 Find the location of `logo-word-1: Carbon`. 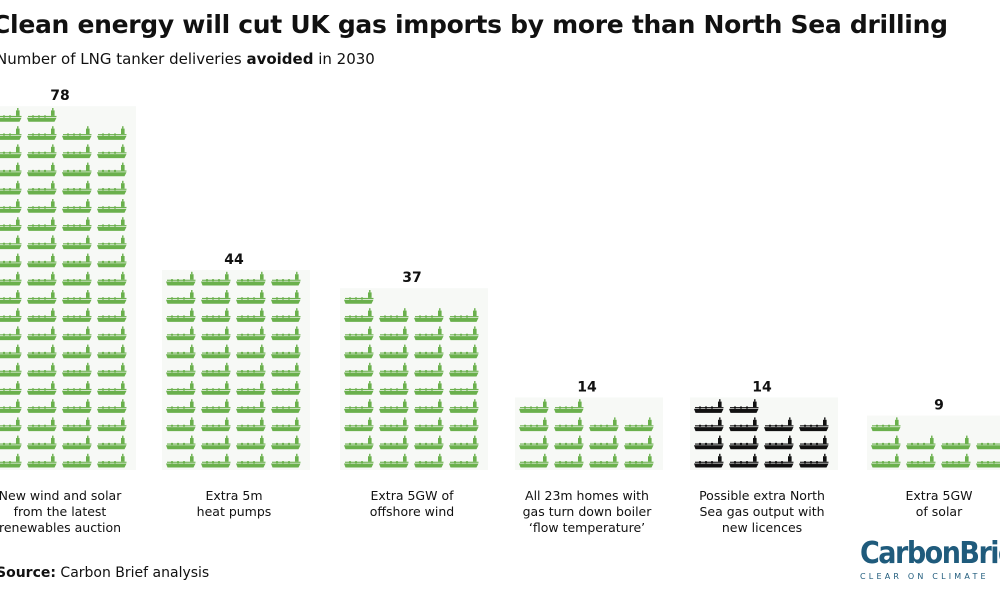

logo-word-1: Carbon is located at coordinates (910, 553).